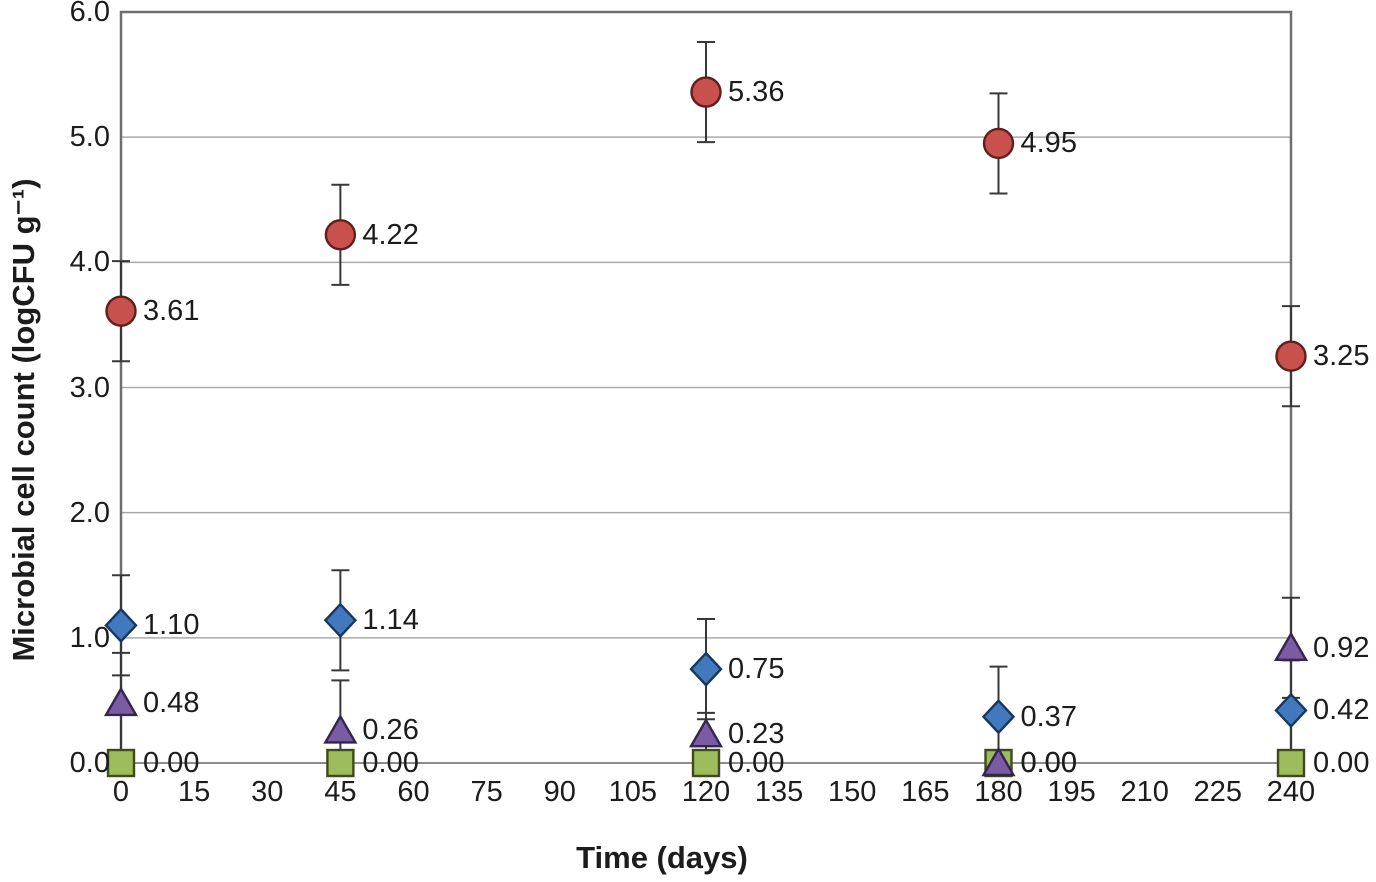 The image size is (1376, 882). Describe the element at coordinates (121, 792) in the screenshot. I see `x-tick-label: 0` at that location.